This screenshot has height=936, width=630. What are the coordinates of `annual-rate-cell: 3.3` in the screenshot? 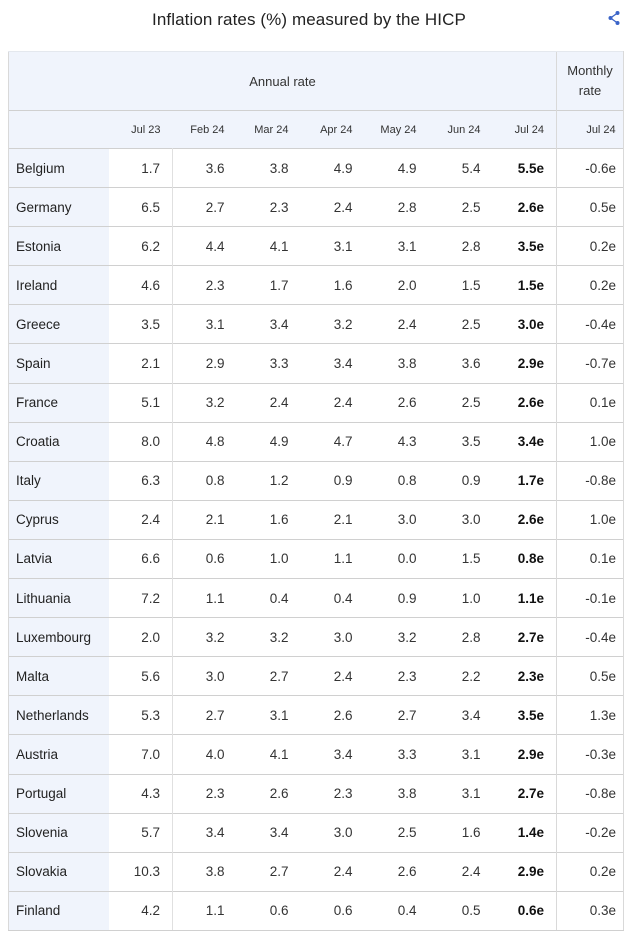 It's located at (268, 363).